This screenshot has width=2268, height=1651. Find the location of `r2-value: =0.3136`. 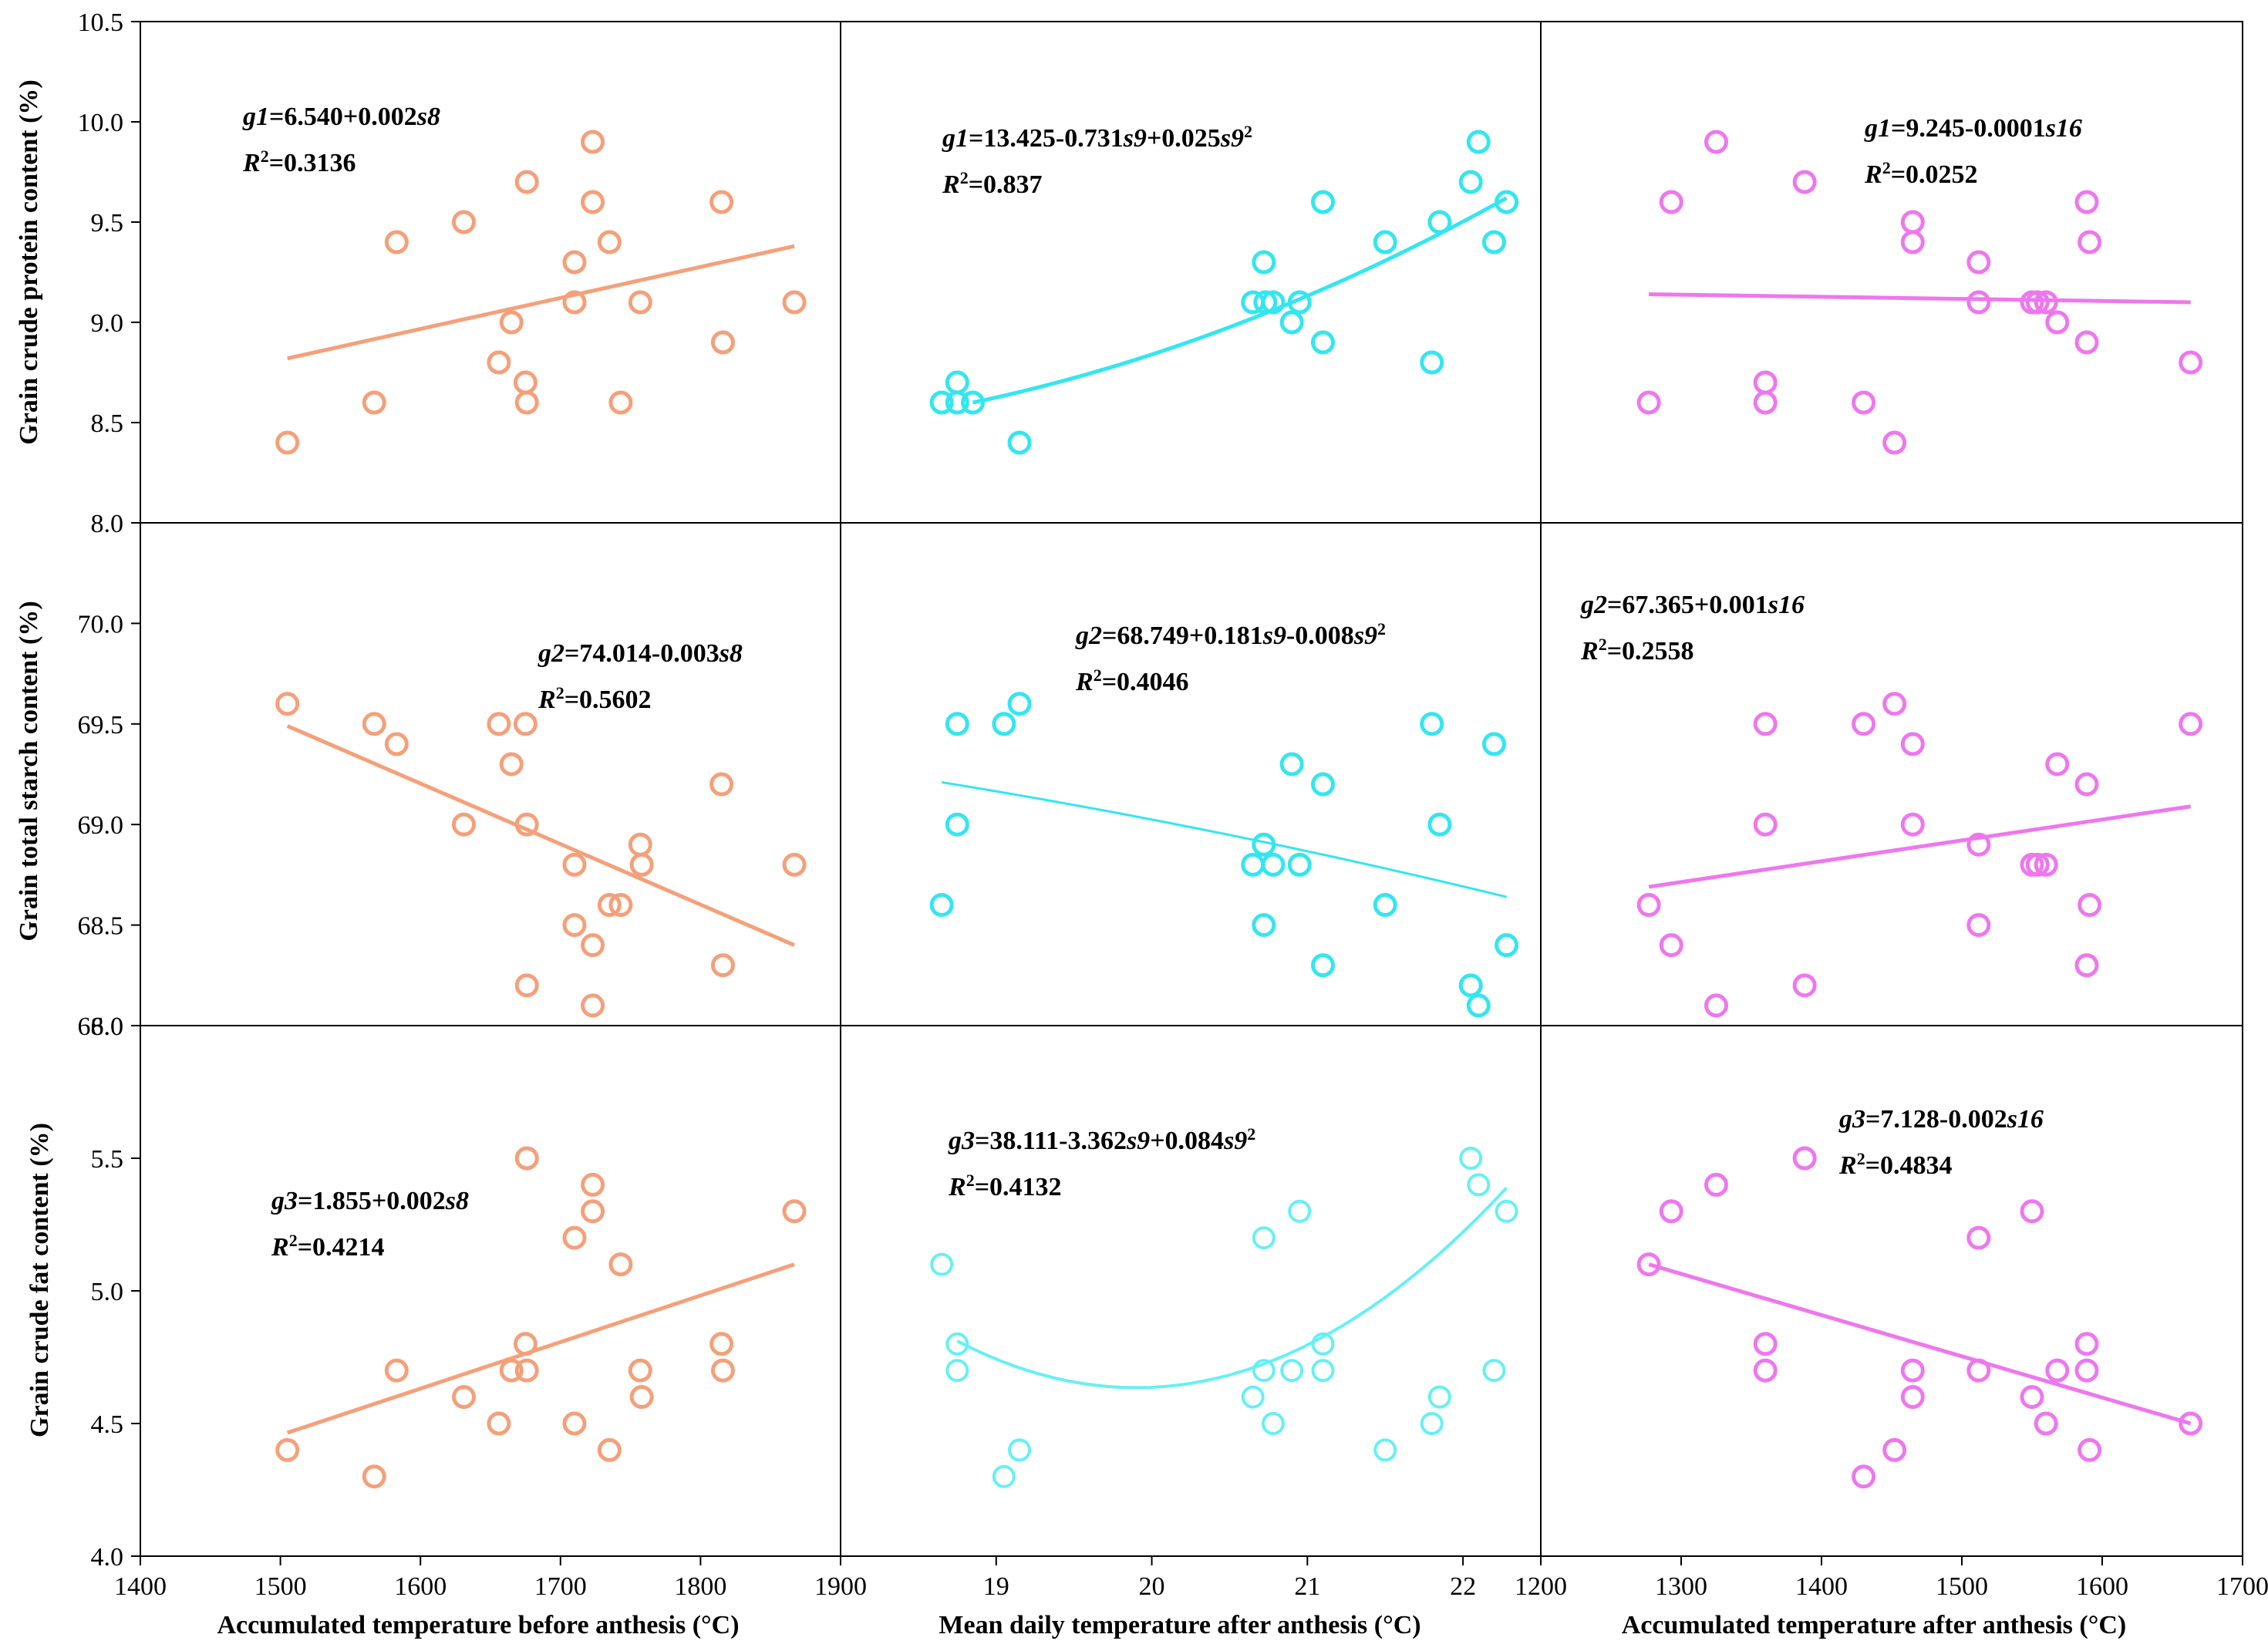

r2-value: =0.3136 is located at coordinates (312, 163).